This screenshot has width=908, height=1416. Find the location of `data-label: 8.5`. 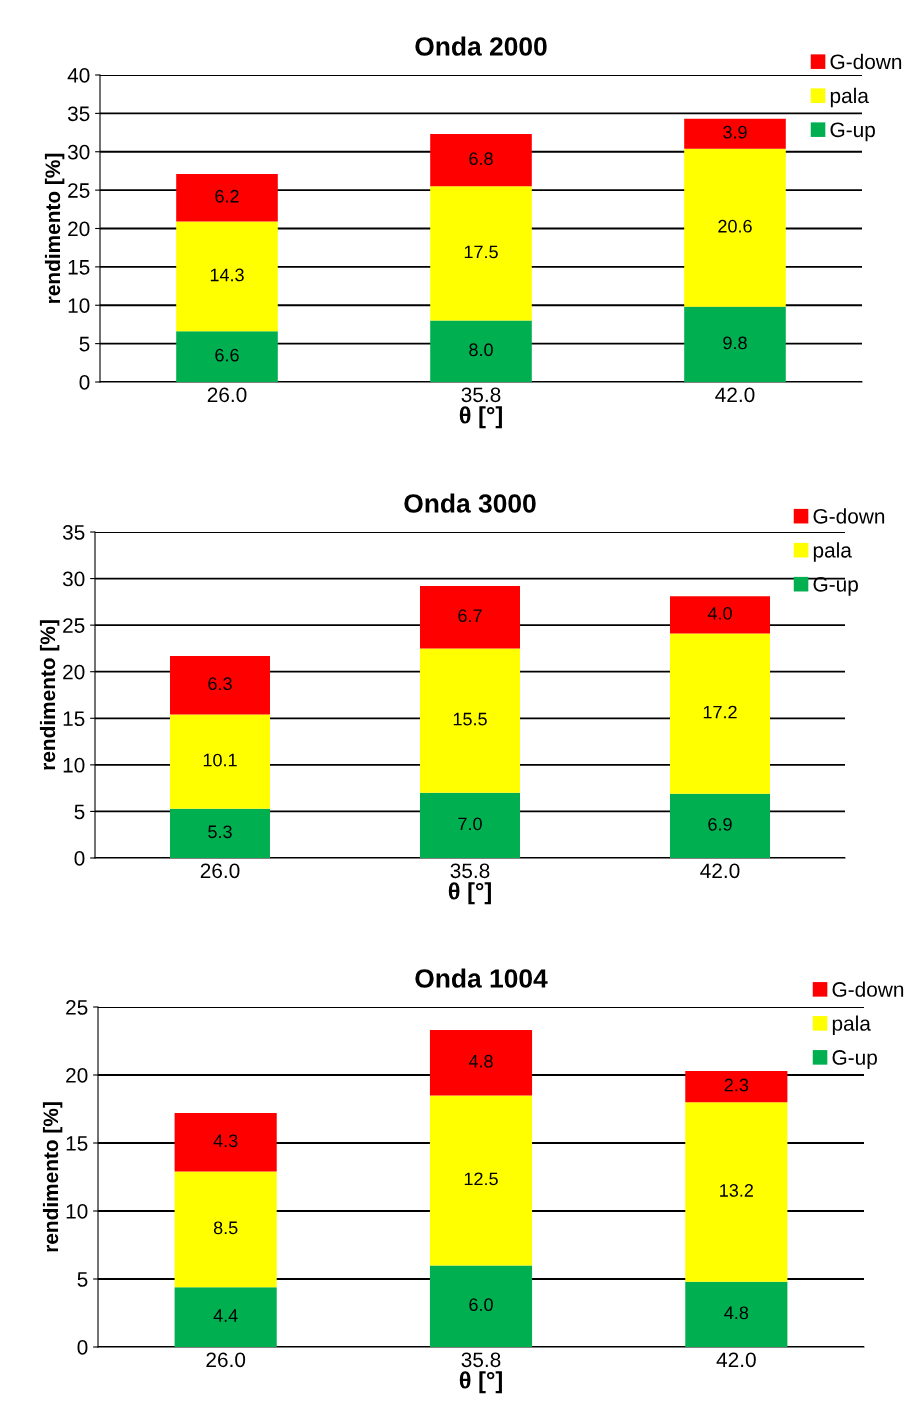

data-label: 8.5 is located at coordinates (225, 1228).